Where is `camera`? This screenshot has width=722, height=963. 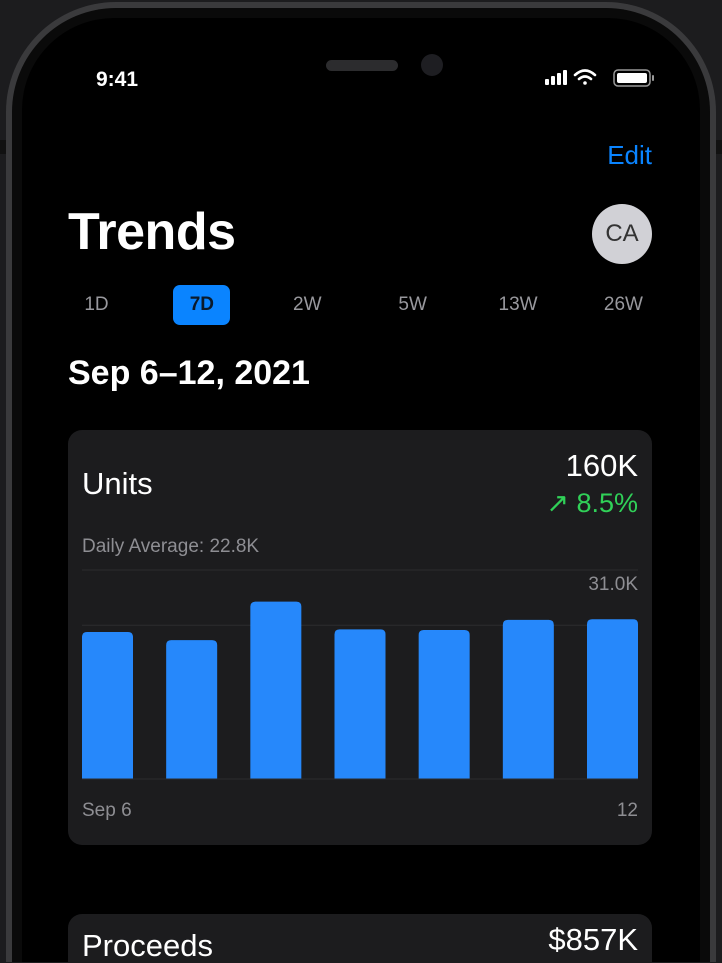
camera is located at coordinates (432, 65).